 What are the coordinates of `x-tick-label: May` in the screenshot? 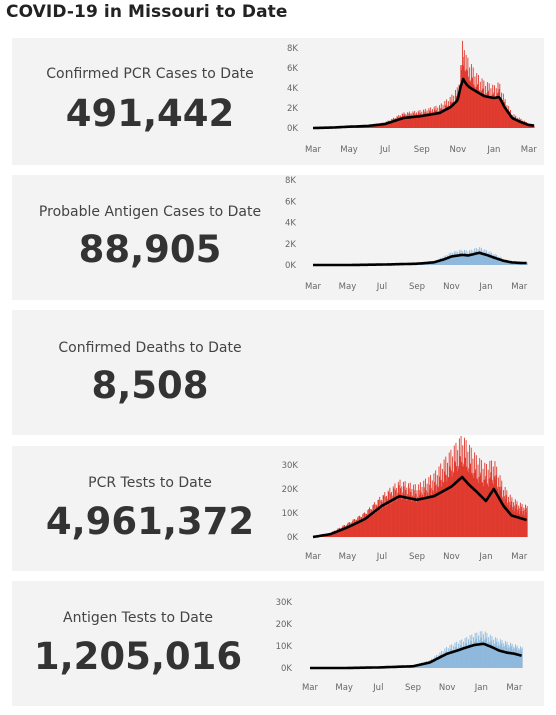 It's located at (344, 688).